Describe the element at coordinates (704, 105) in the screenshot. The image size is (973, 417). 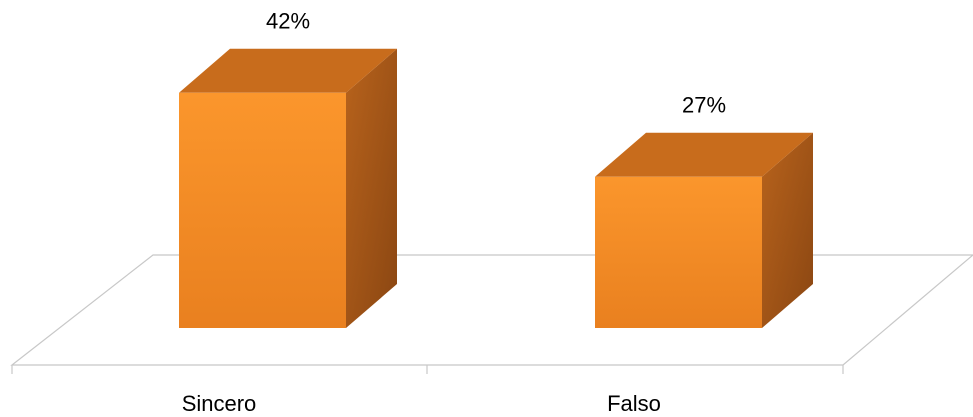
I see `data-label: 27%` at that location.